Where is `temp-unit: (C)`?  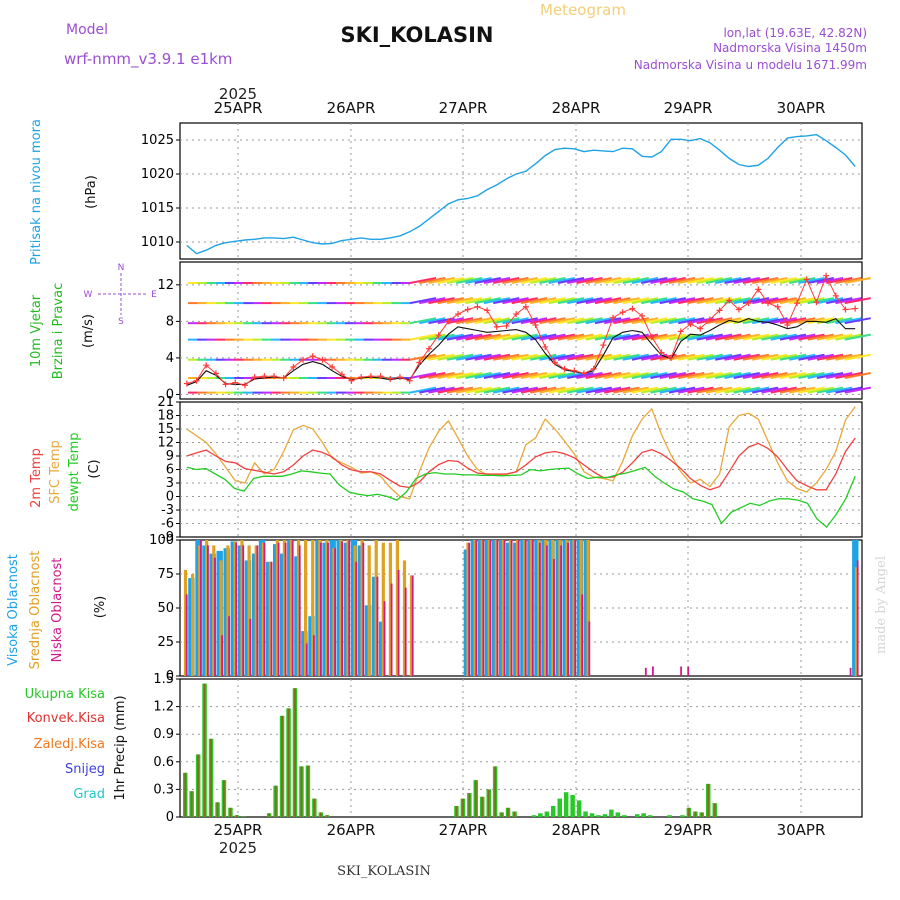
temp-unit: (C) is located at coordinates (94, 468).